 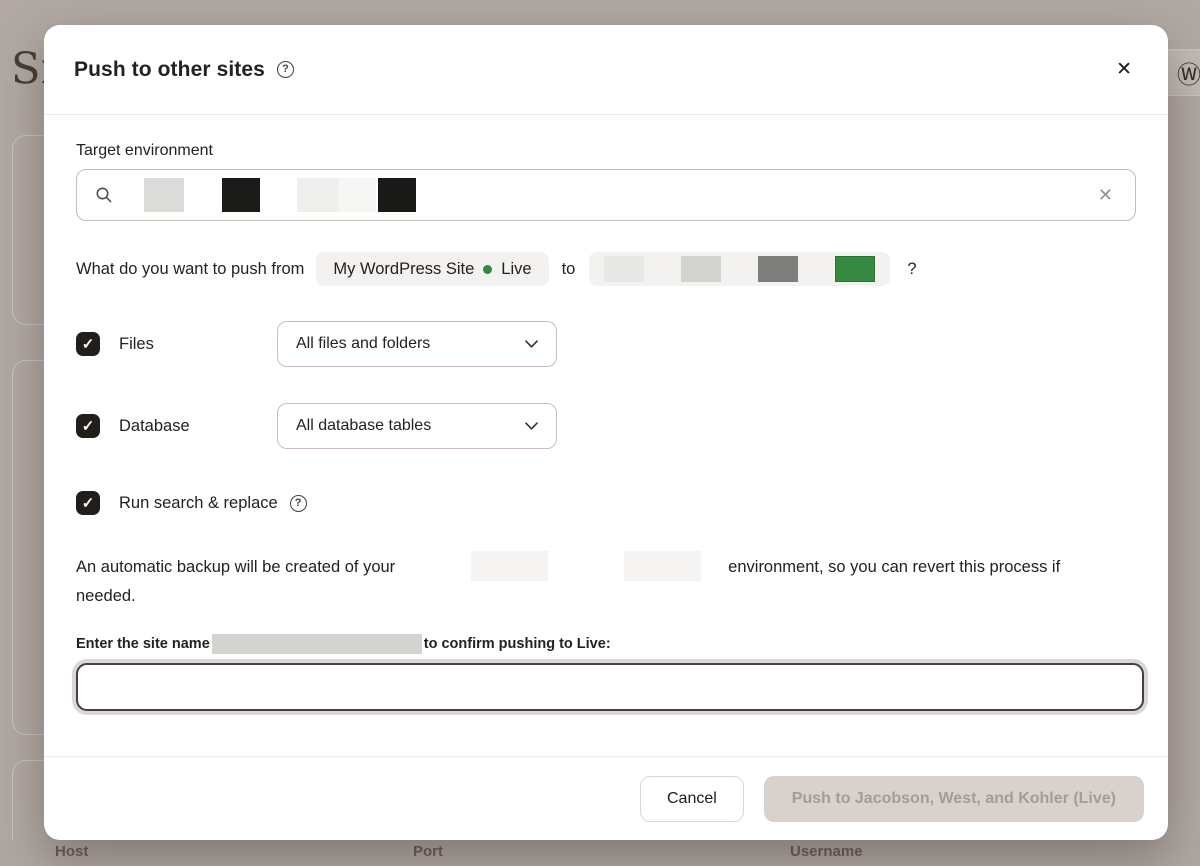 I want to click on cancel-button: Cancel, so click(x=691, y=798).